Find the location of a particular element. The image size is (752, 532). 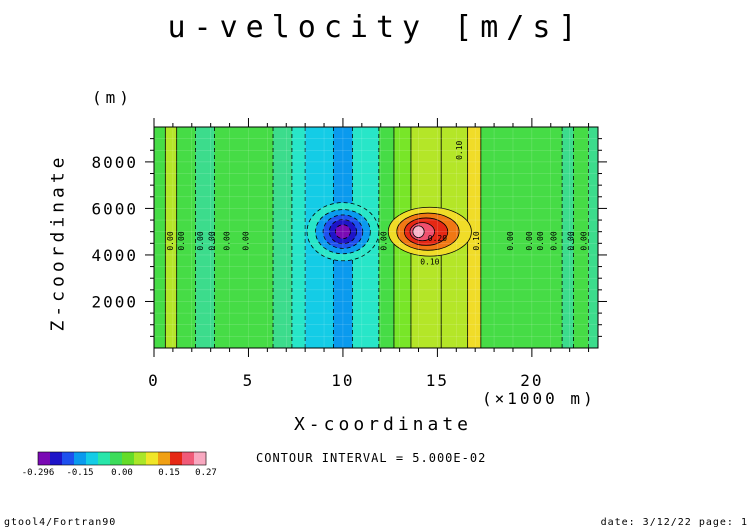

chart-title: u-velocity [m/s] is located at coordinates (376, 27).